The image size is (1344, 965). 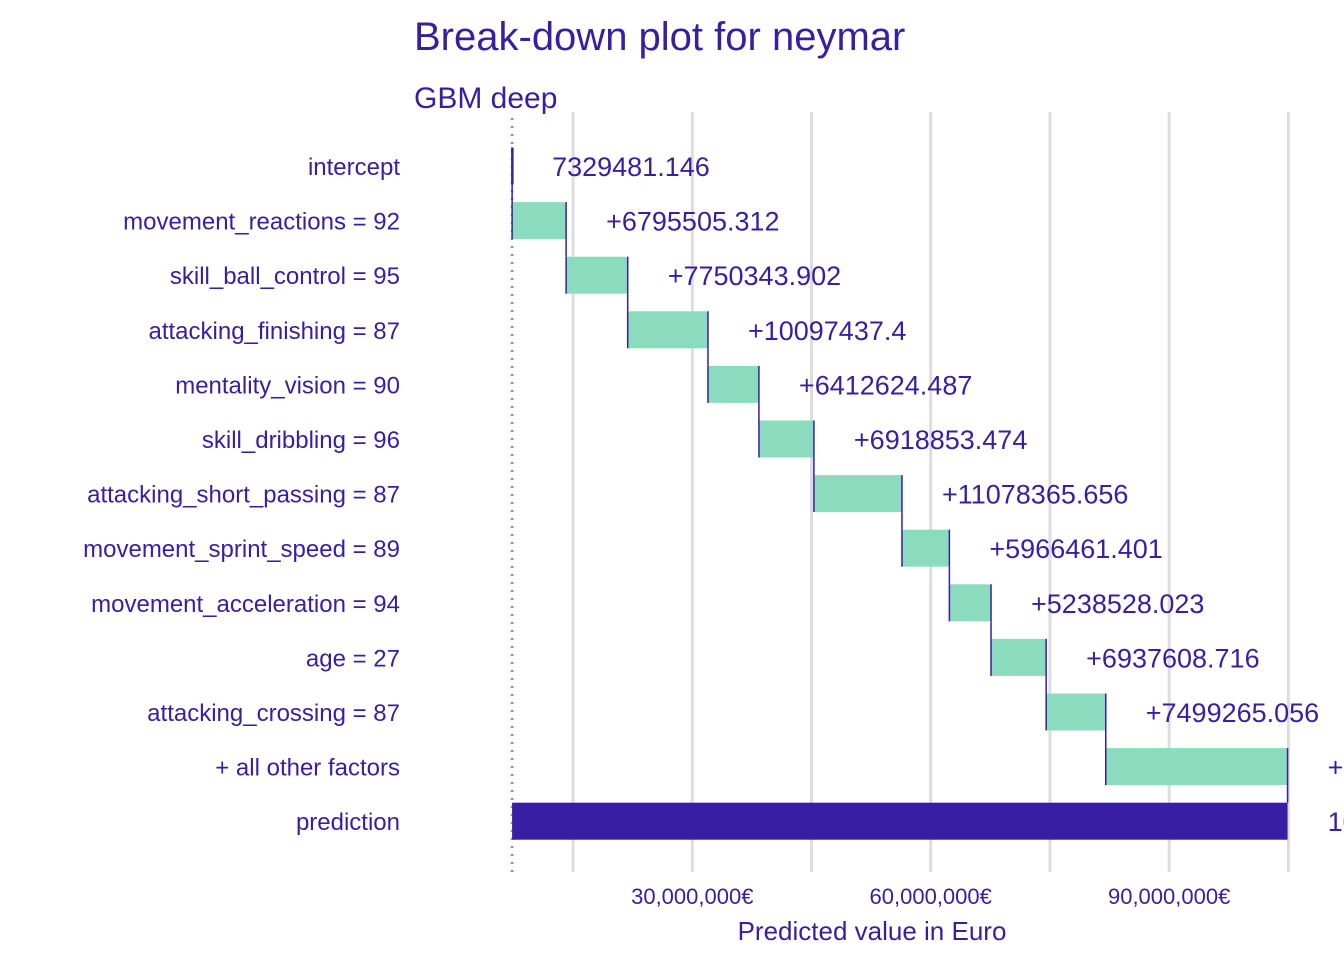 I want to click on value-label: +11078365.656, so click(x=1035, y=495).